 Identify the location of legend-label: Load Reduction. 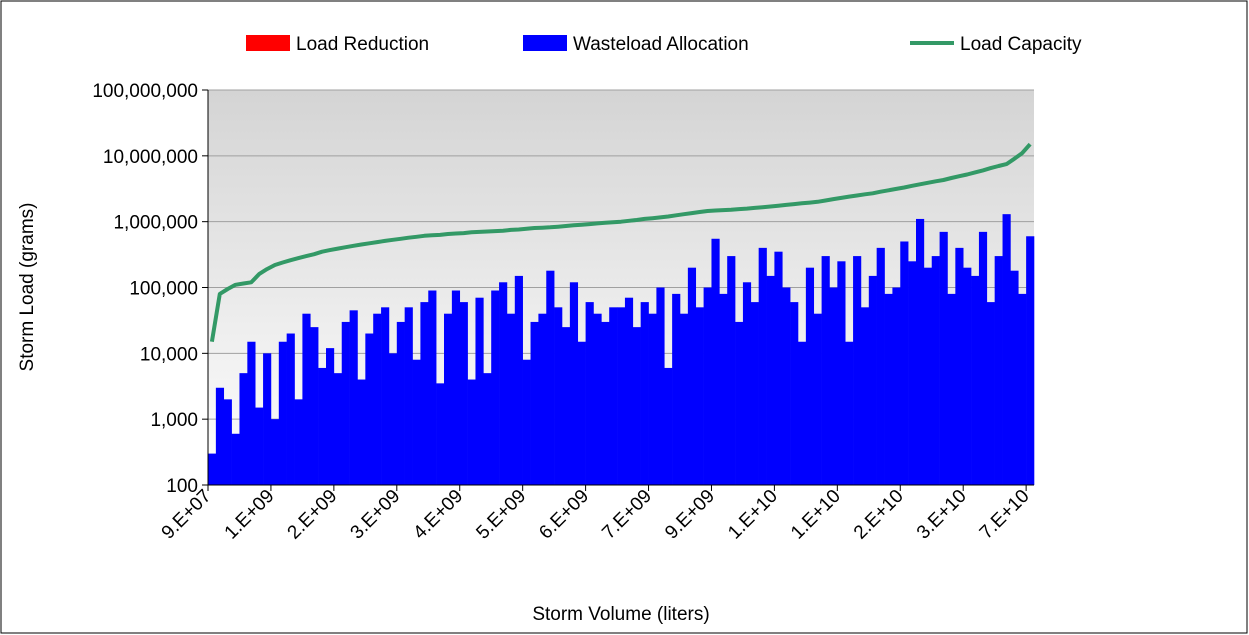
(362, 44).